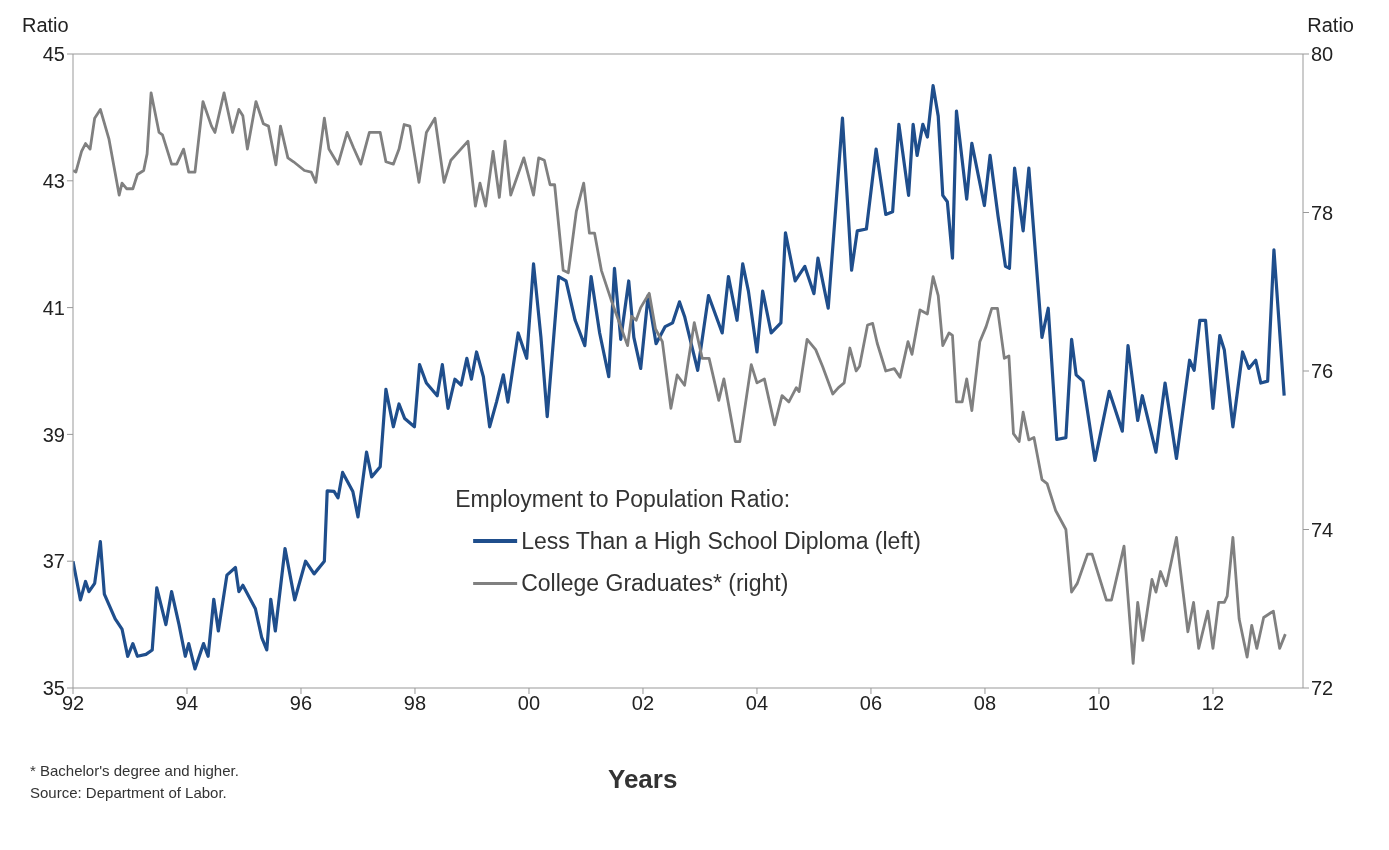  Describe the element at coordinates (985, 703) in the screenshot. I see `x-tick-label: 08` at that location.